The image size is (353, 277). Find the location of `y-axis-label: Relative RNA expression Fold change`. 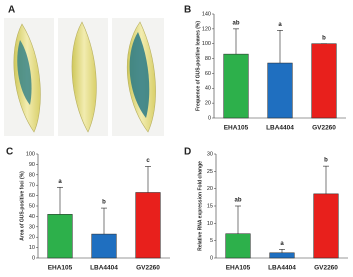

y-axis-label: Relative RNA expression Fold change is located at coordinates (200, 206).